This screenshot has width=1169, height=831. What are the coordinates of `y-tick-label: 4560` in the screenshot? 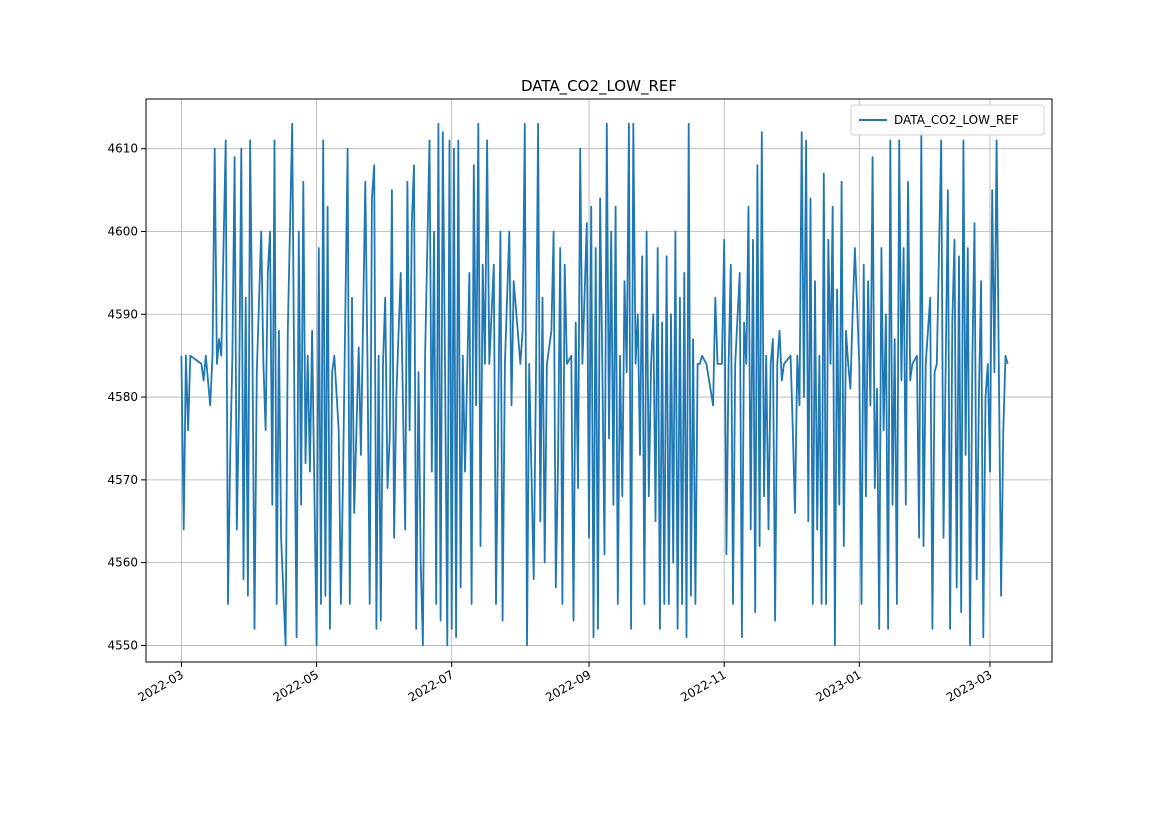 It's located at (122, 563).